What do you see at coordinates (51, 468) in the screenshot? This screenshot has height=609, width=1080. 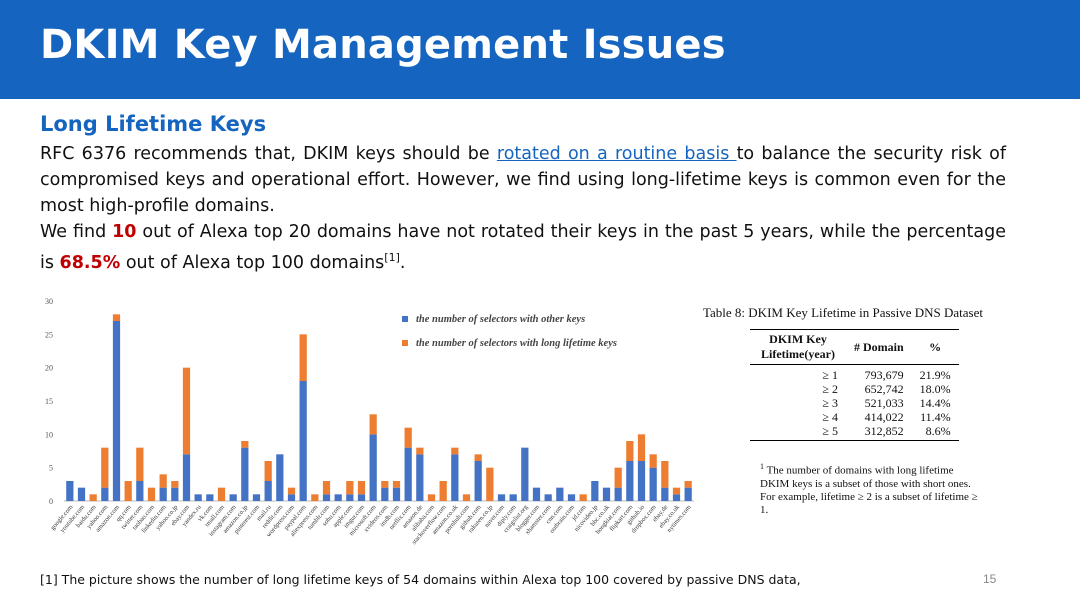 I see `y-tick-label: 5` at bounding box center [51, 468].